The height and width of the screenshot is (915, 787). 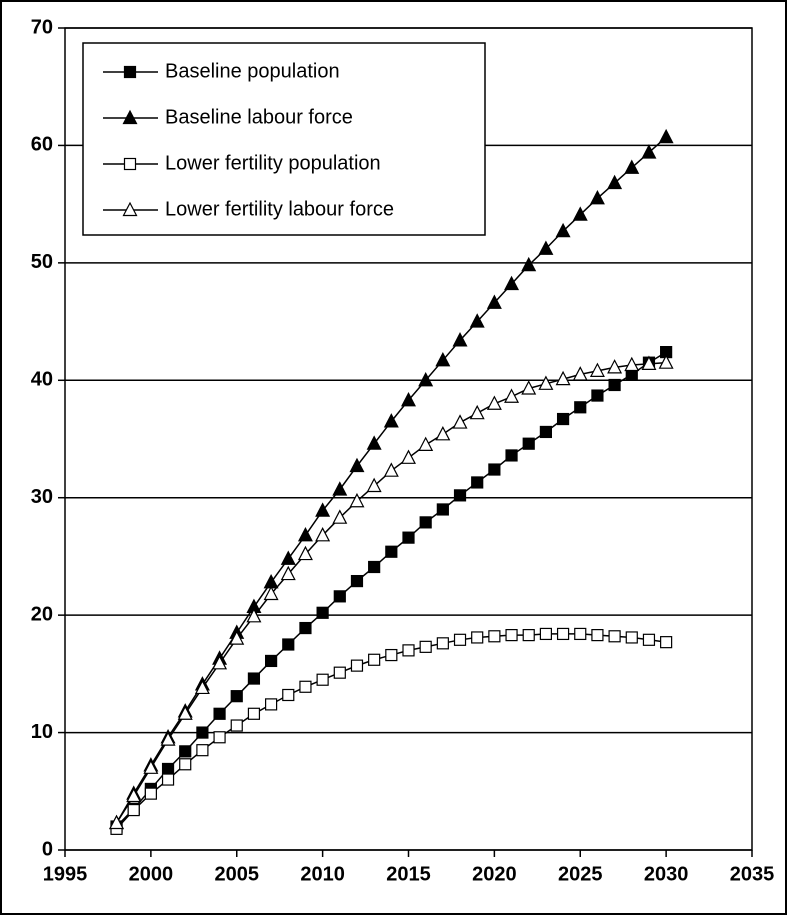 What do you see at coordinates (284, 139) in the screenshot?
I see `legend-box` at bounding box center [284, 139].